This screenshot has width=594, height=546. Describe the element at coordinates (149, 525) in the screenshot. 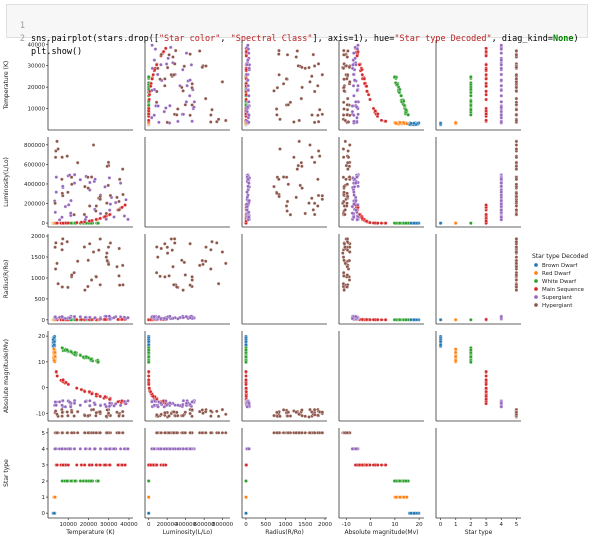

I see `x-tick-label: 0` at that location.